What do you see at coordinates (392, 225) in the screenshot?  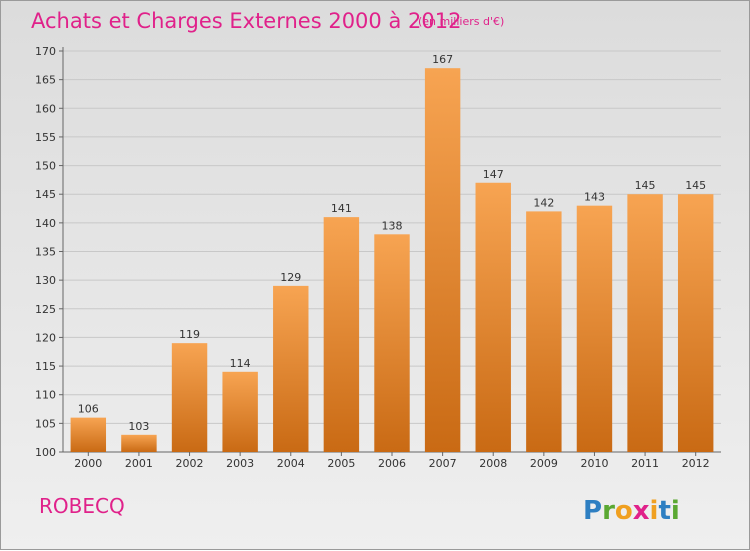 I see `bar-value-label: 138` at bounding box center [392, 225].